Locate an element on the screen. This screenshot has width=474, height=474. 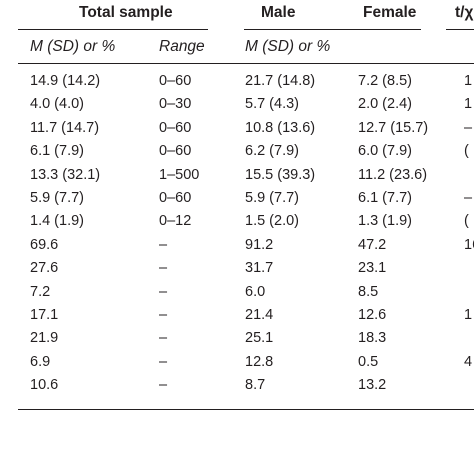
cell-male: 91.2 is located at coordinates (259, 244).